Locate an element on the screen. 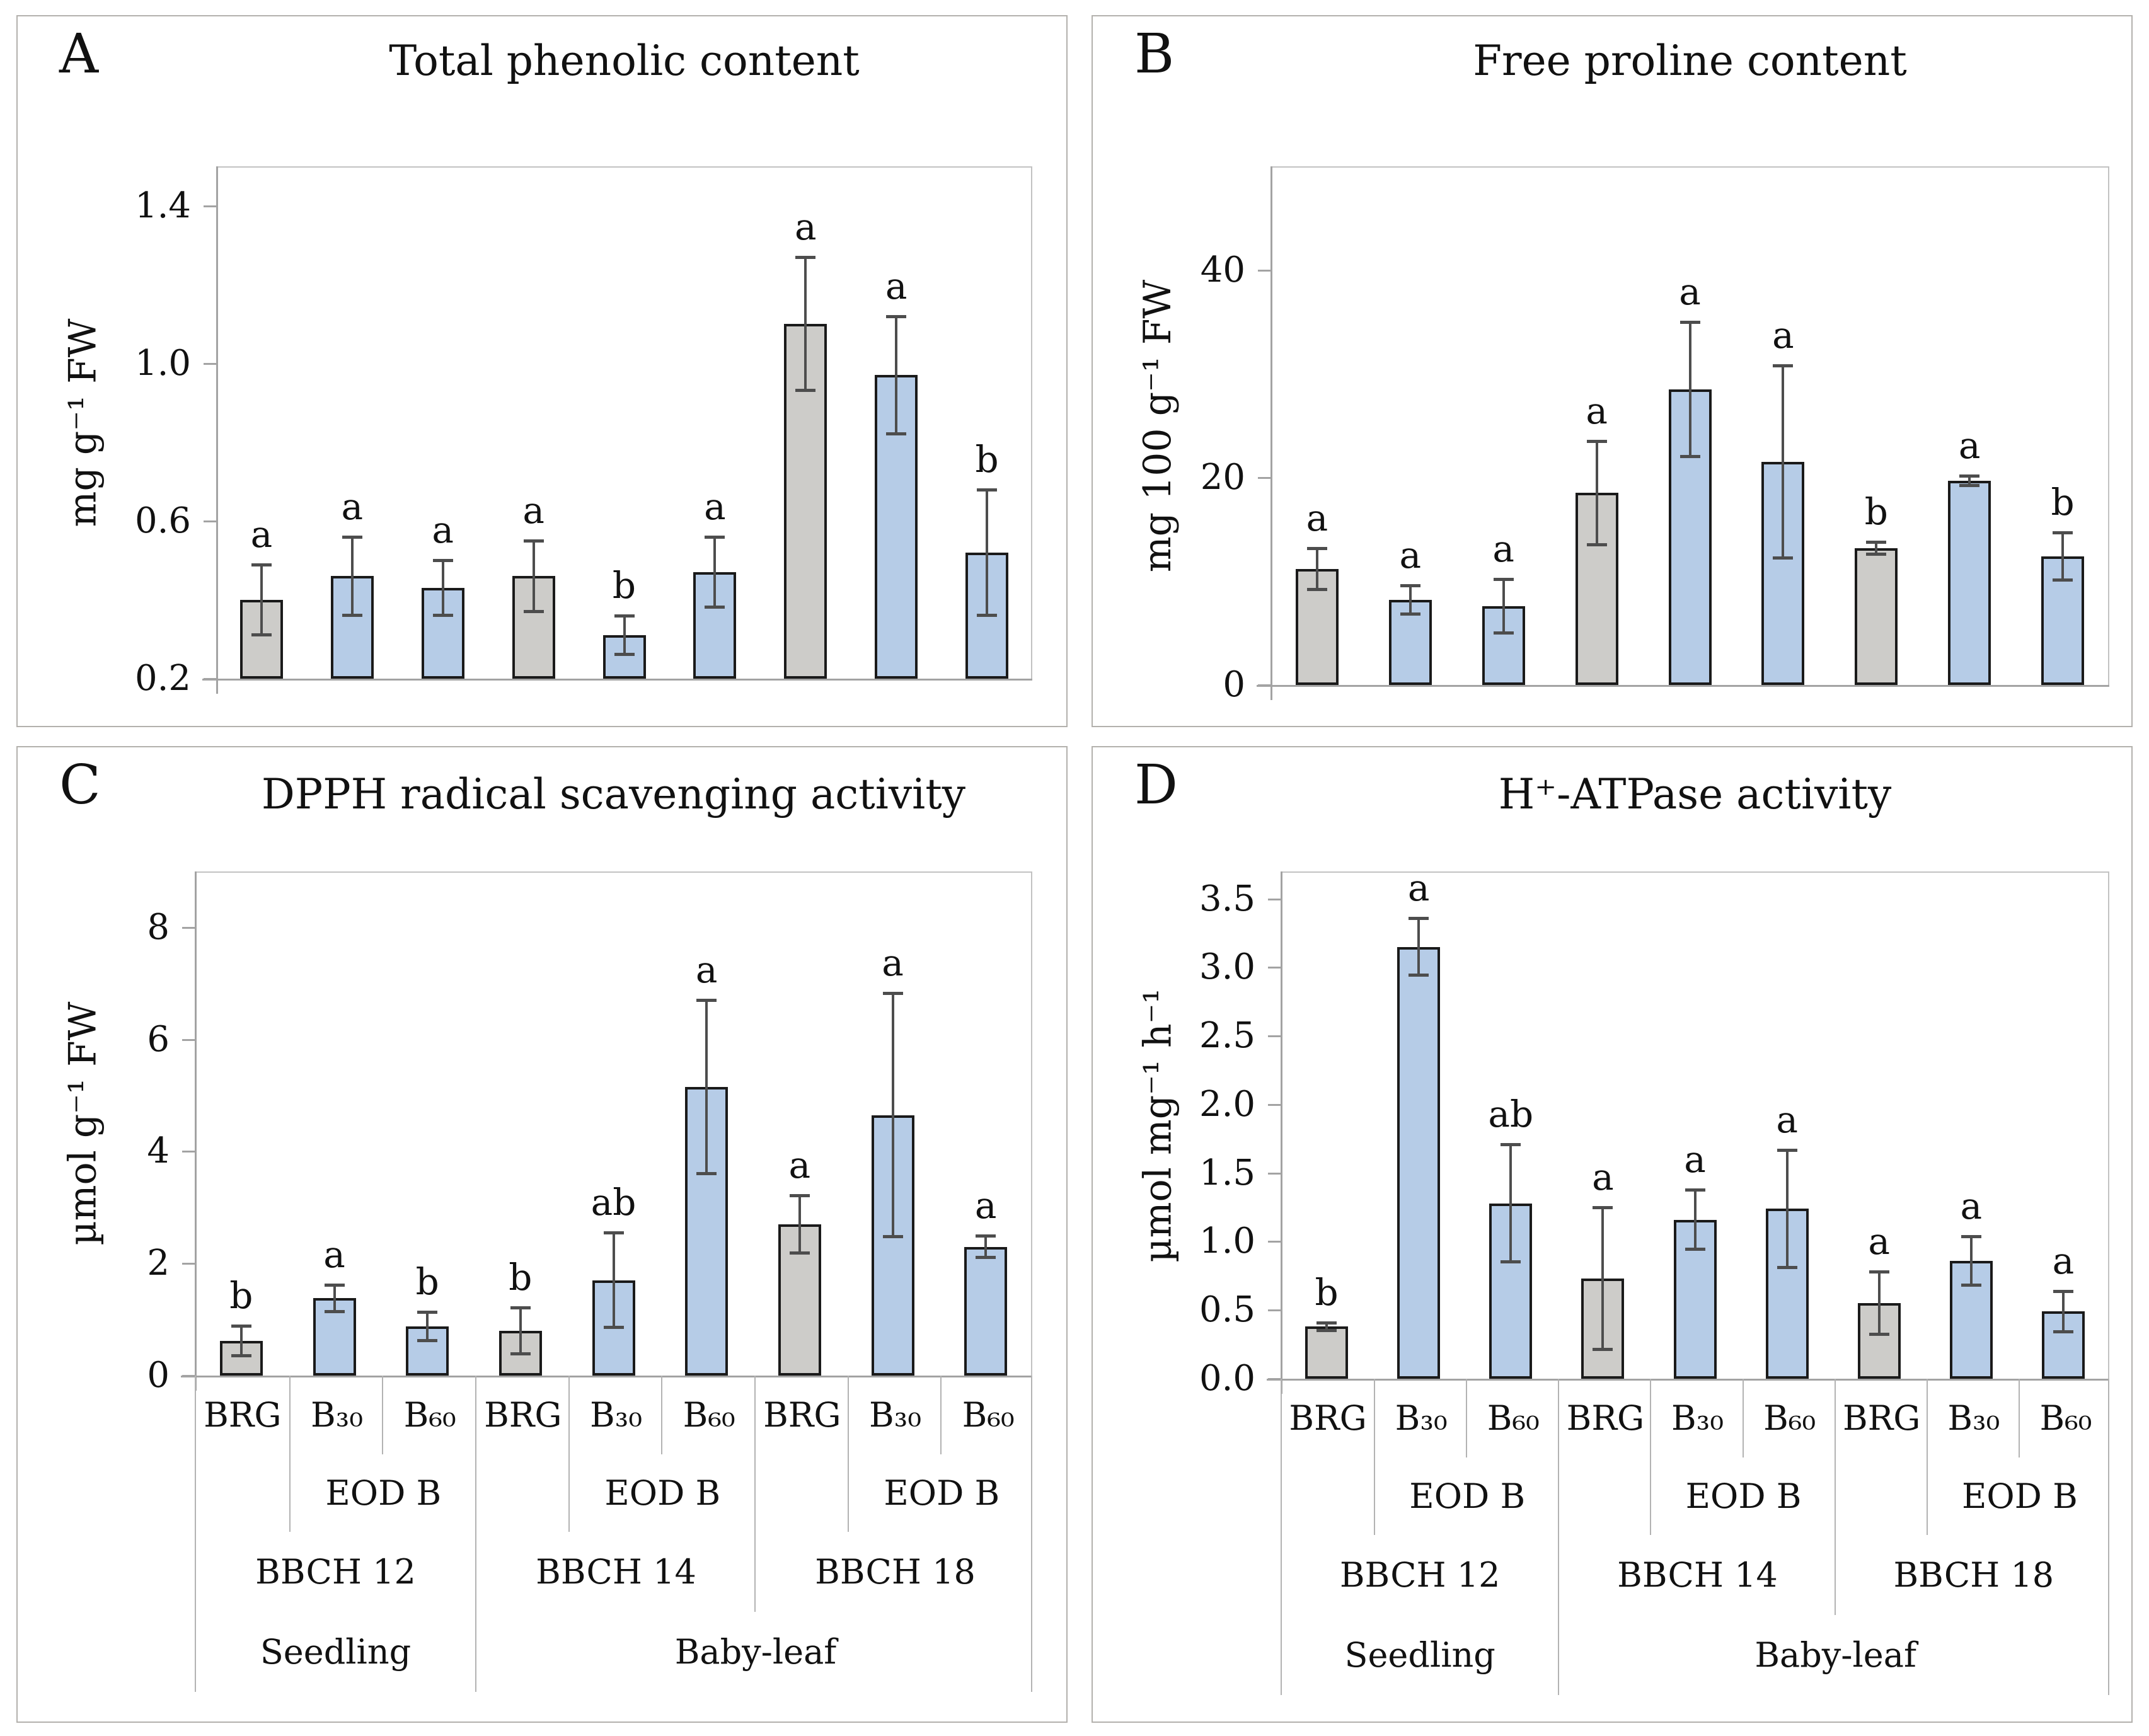  y-tick-label: 2.0 is located at coordinates (1227, 1104).